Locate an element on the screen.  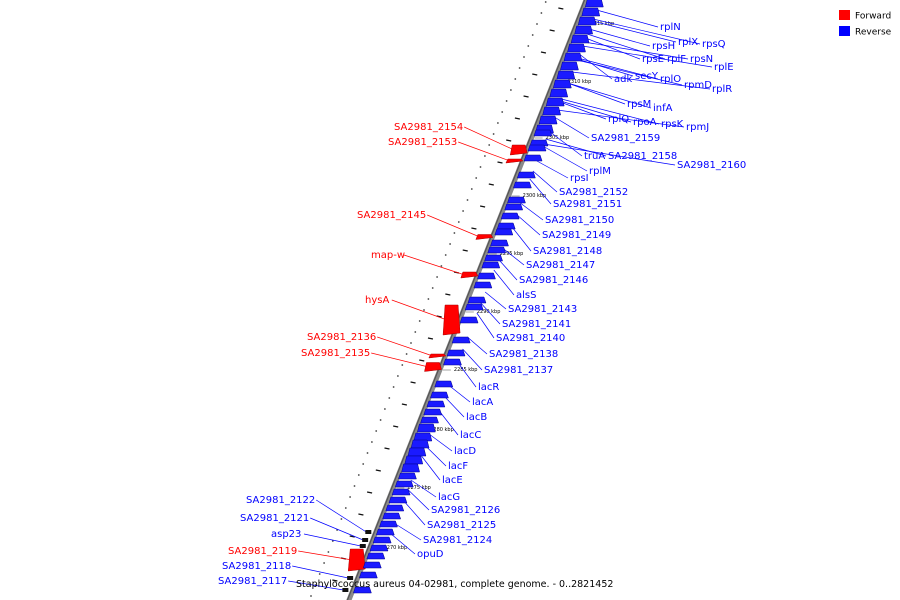
reverse-gene-label: SA2981_2149 is located at coordinates (576, 235).